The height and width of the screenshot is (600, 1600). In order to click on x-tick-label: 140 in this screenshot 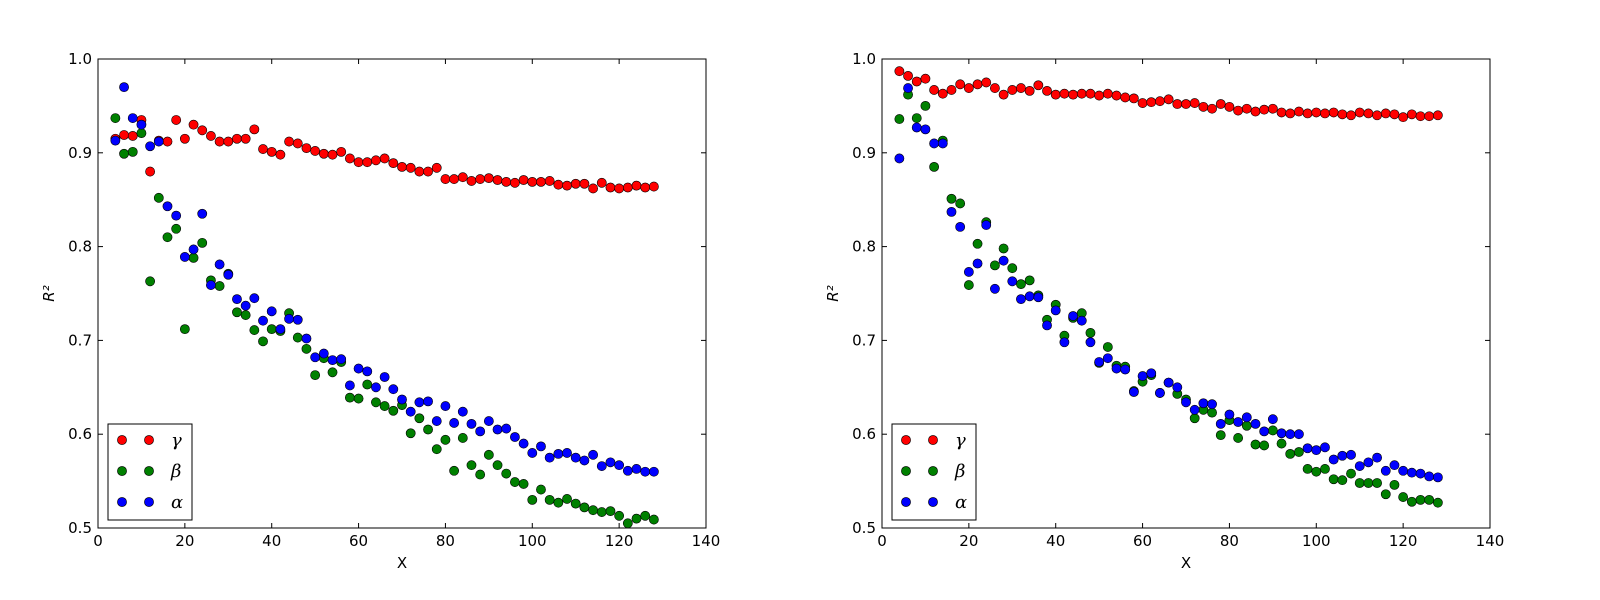, I will do `click(1490, 541)`.